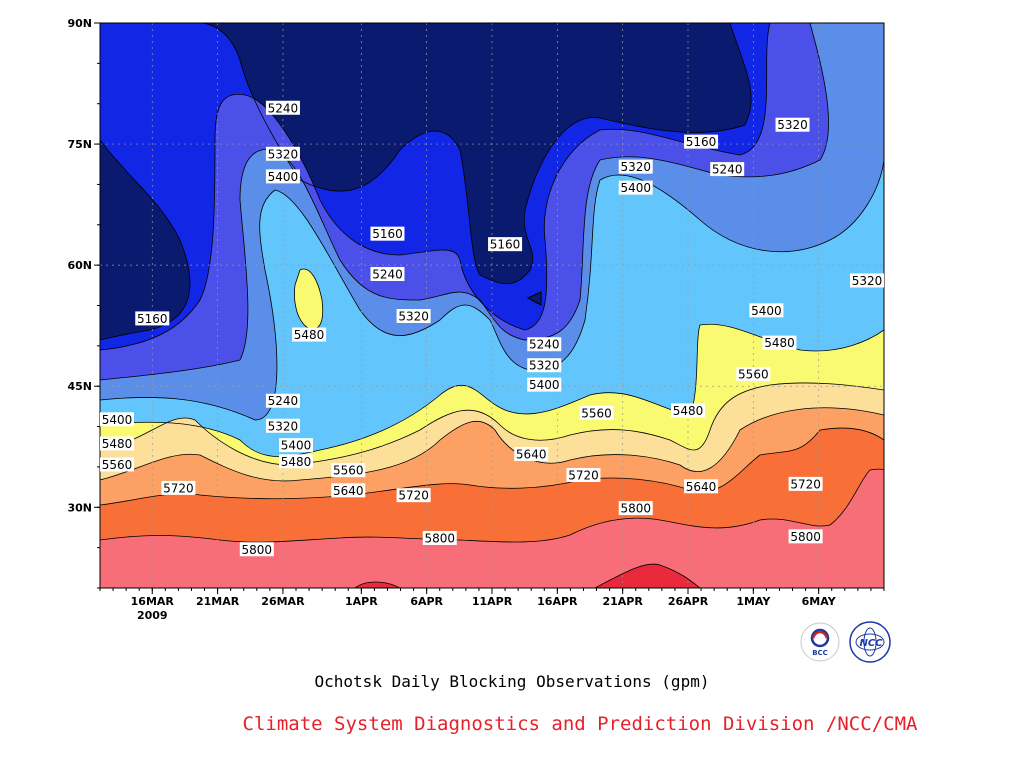 The height and width of the screenshot is (768, 1024). What do you see at coordinates (283, 601) in the screenshot?
I see `x-tick-label: 26MAR` at bounding box center [283, 601].